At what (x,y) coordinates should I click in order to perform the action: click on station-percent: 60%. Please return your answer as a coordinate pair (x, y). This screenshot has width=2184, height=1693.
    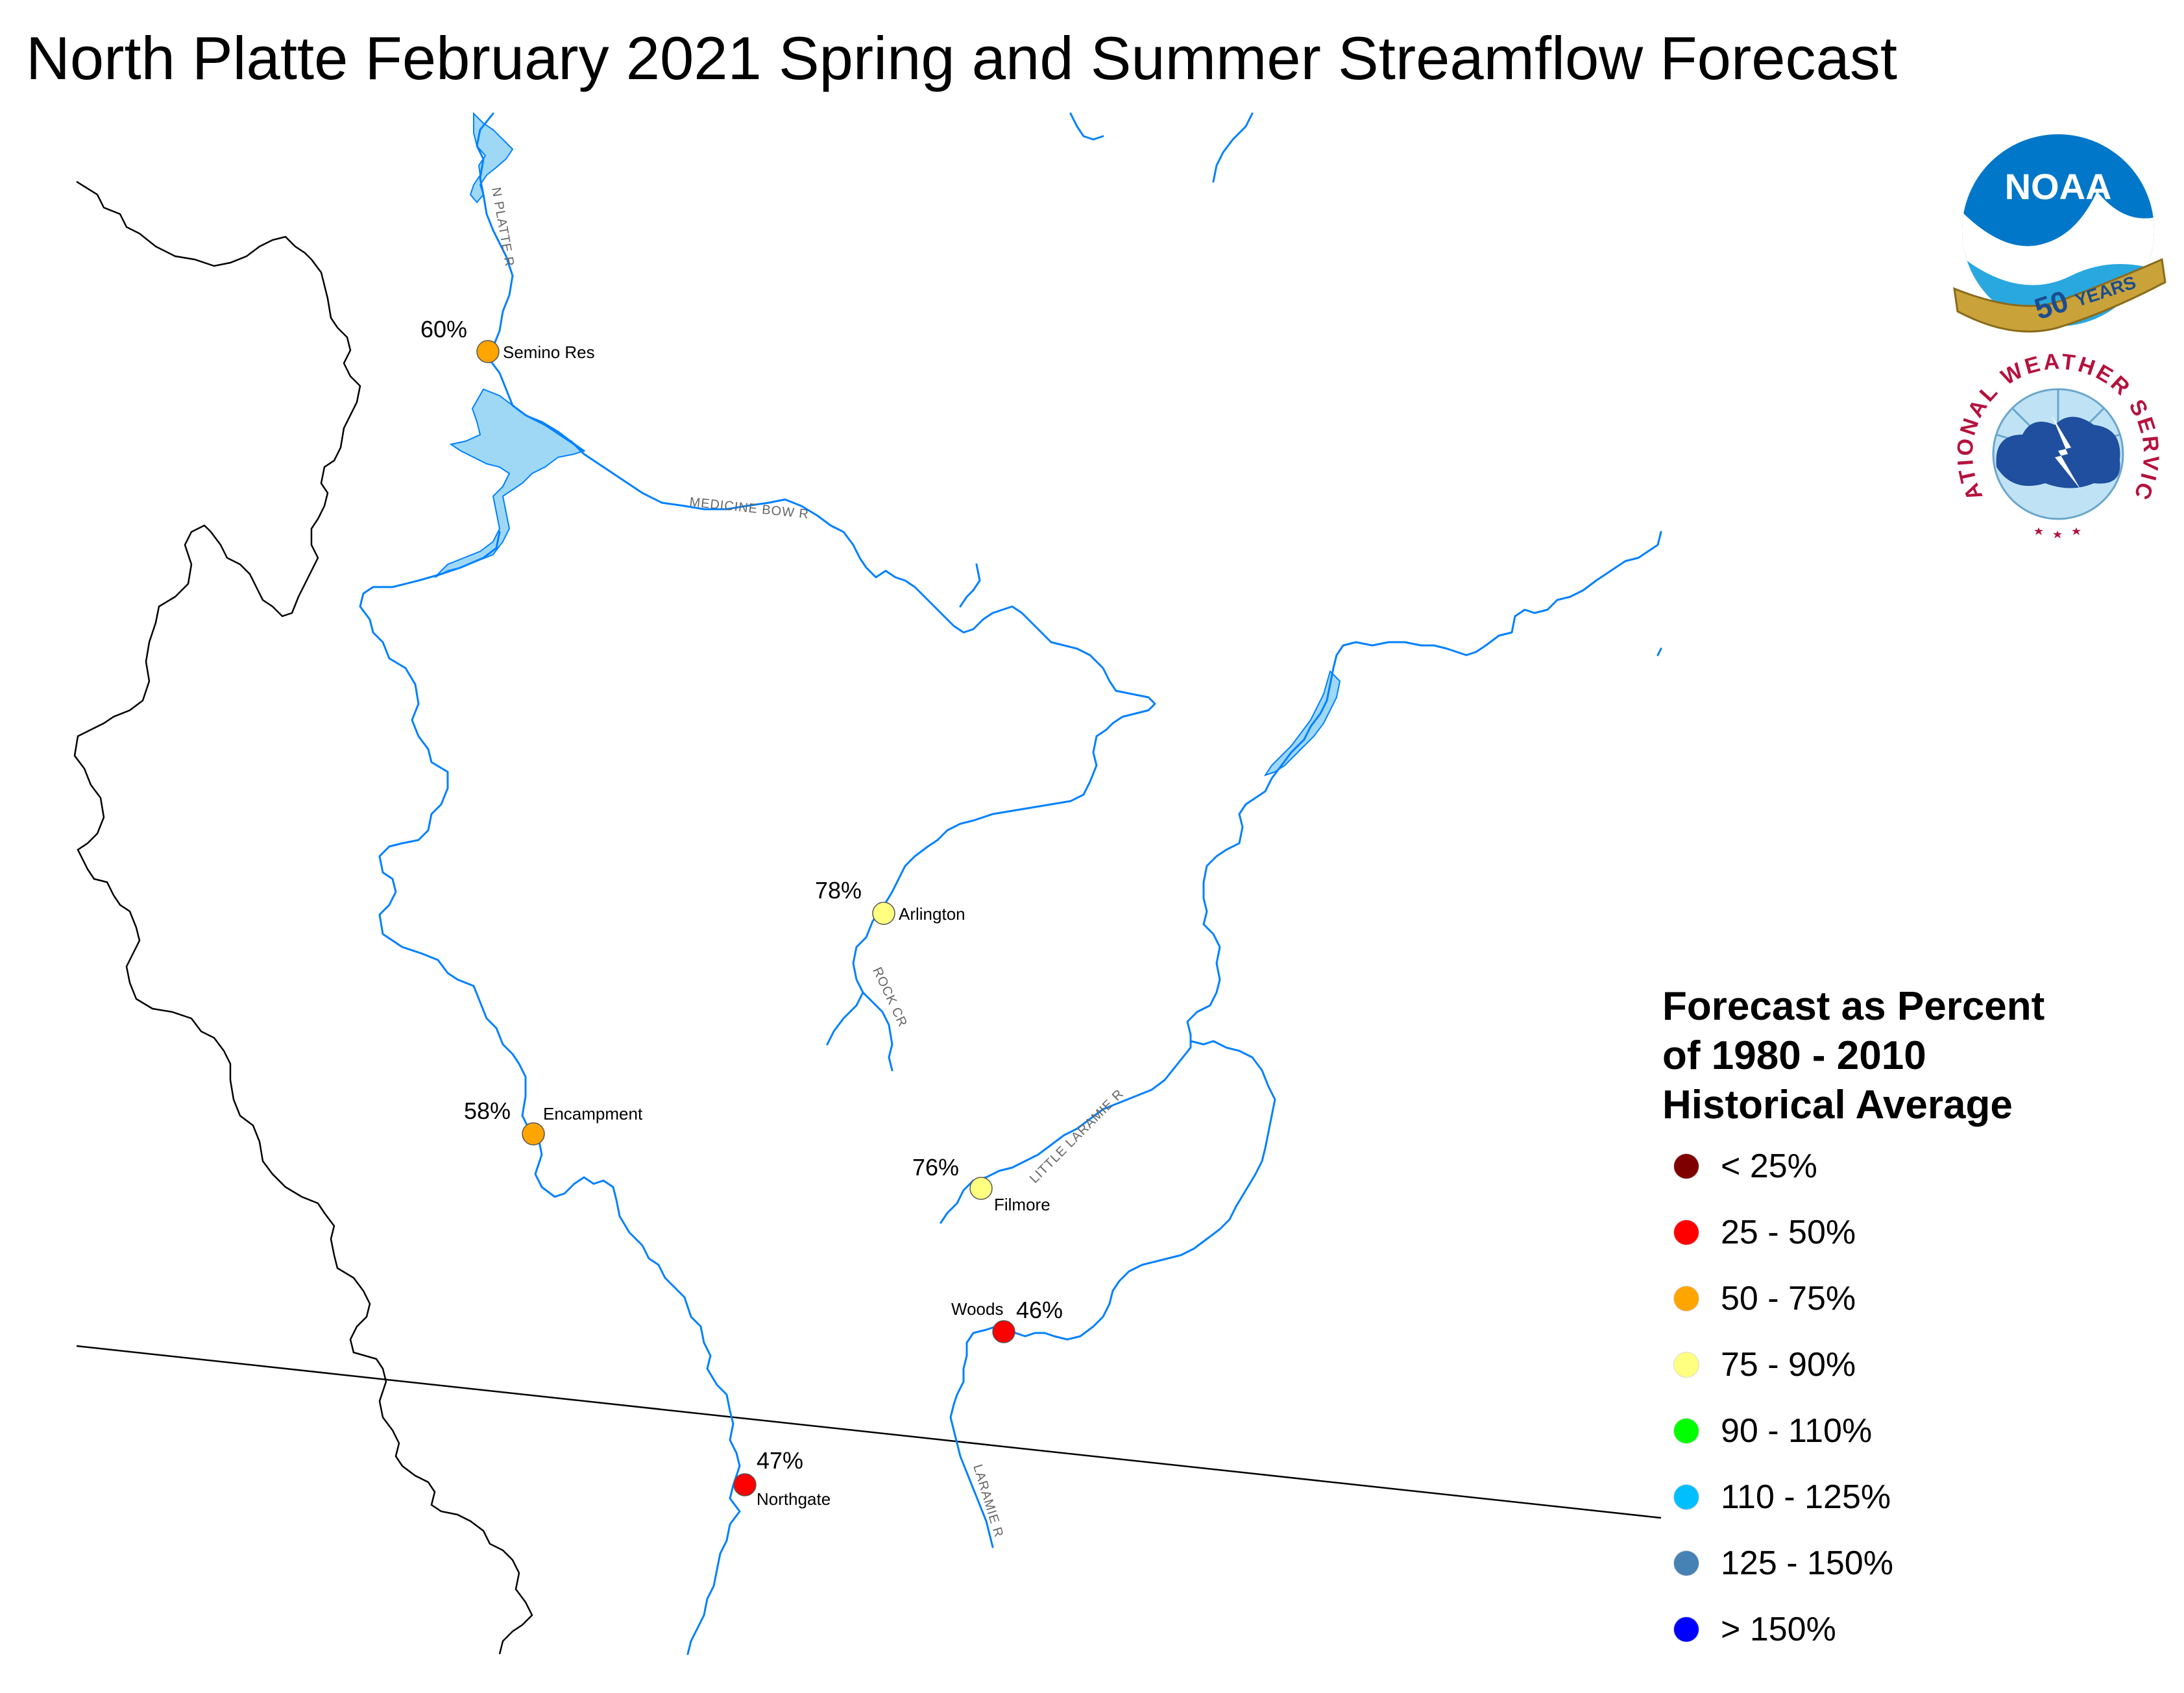
    Looking at the image, I should click on (443, 329).